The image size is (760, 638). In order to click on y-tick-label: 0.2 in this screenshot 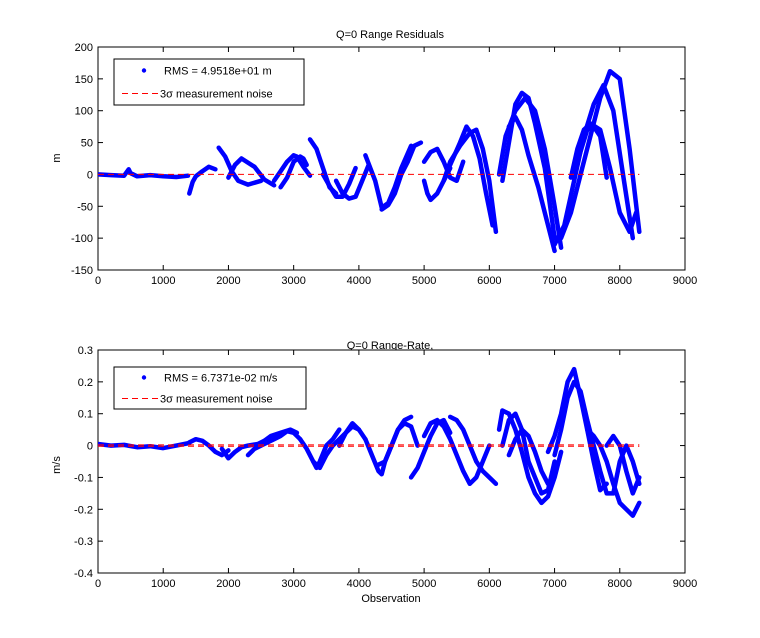, I will do `click(85, 383)`.